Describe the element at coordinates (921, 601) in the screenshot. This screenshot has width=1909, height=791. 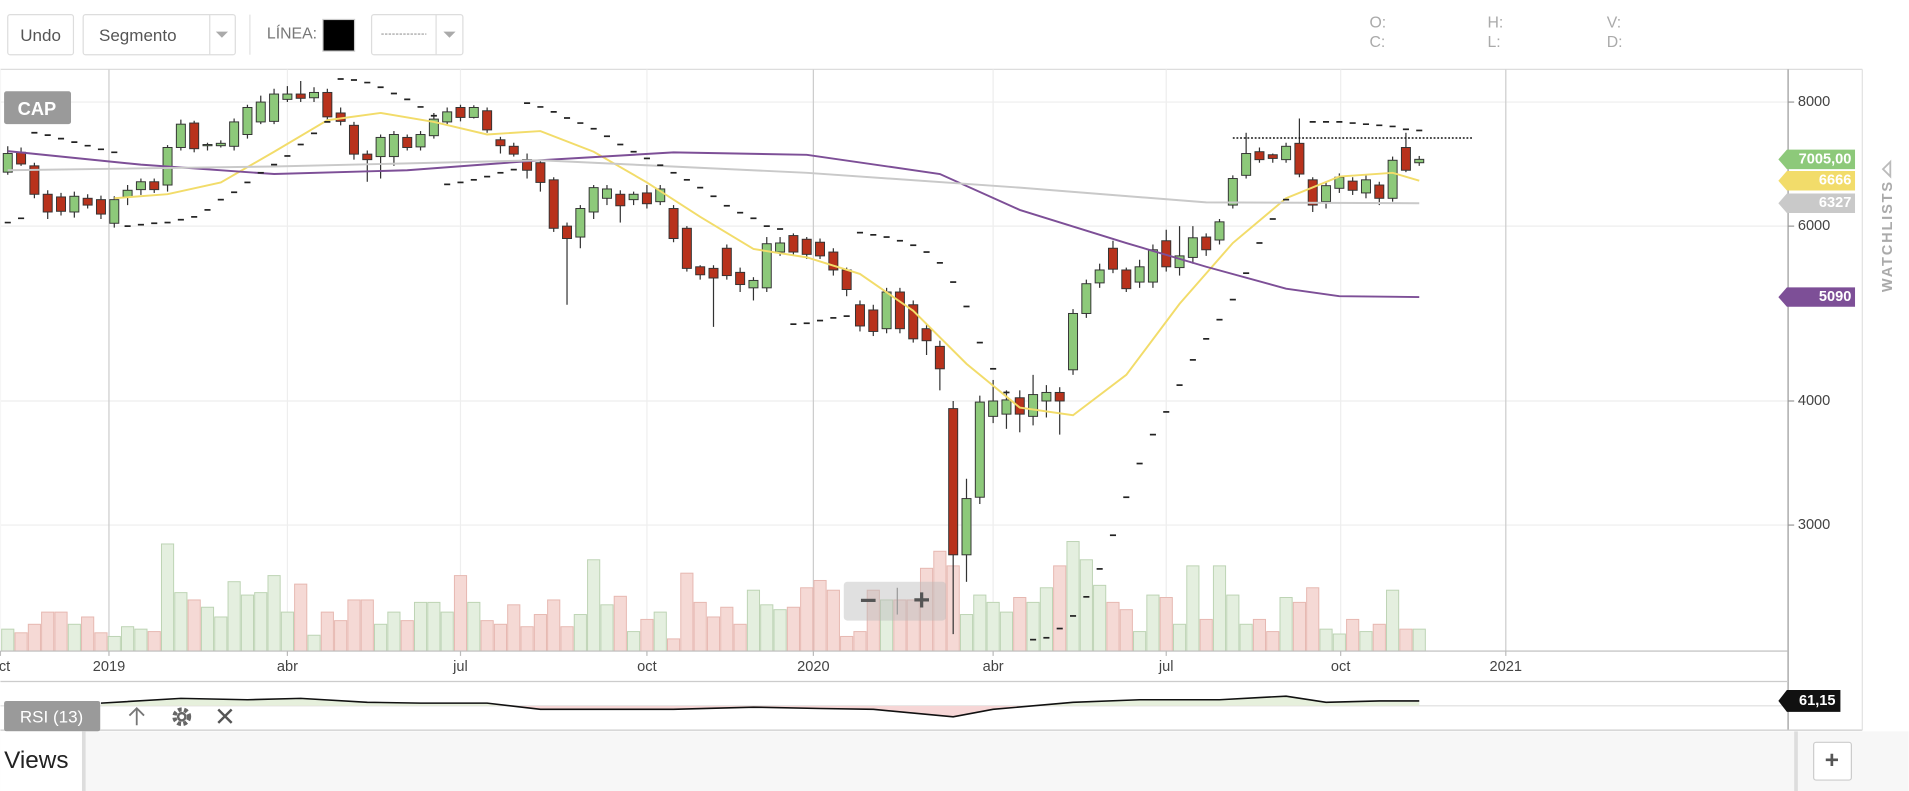
I see `zoom-in: +` at that location.